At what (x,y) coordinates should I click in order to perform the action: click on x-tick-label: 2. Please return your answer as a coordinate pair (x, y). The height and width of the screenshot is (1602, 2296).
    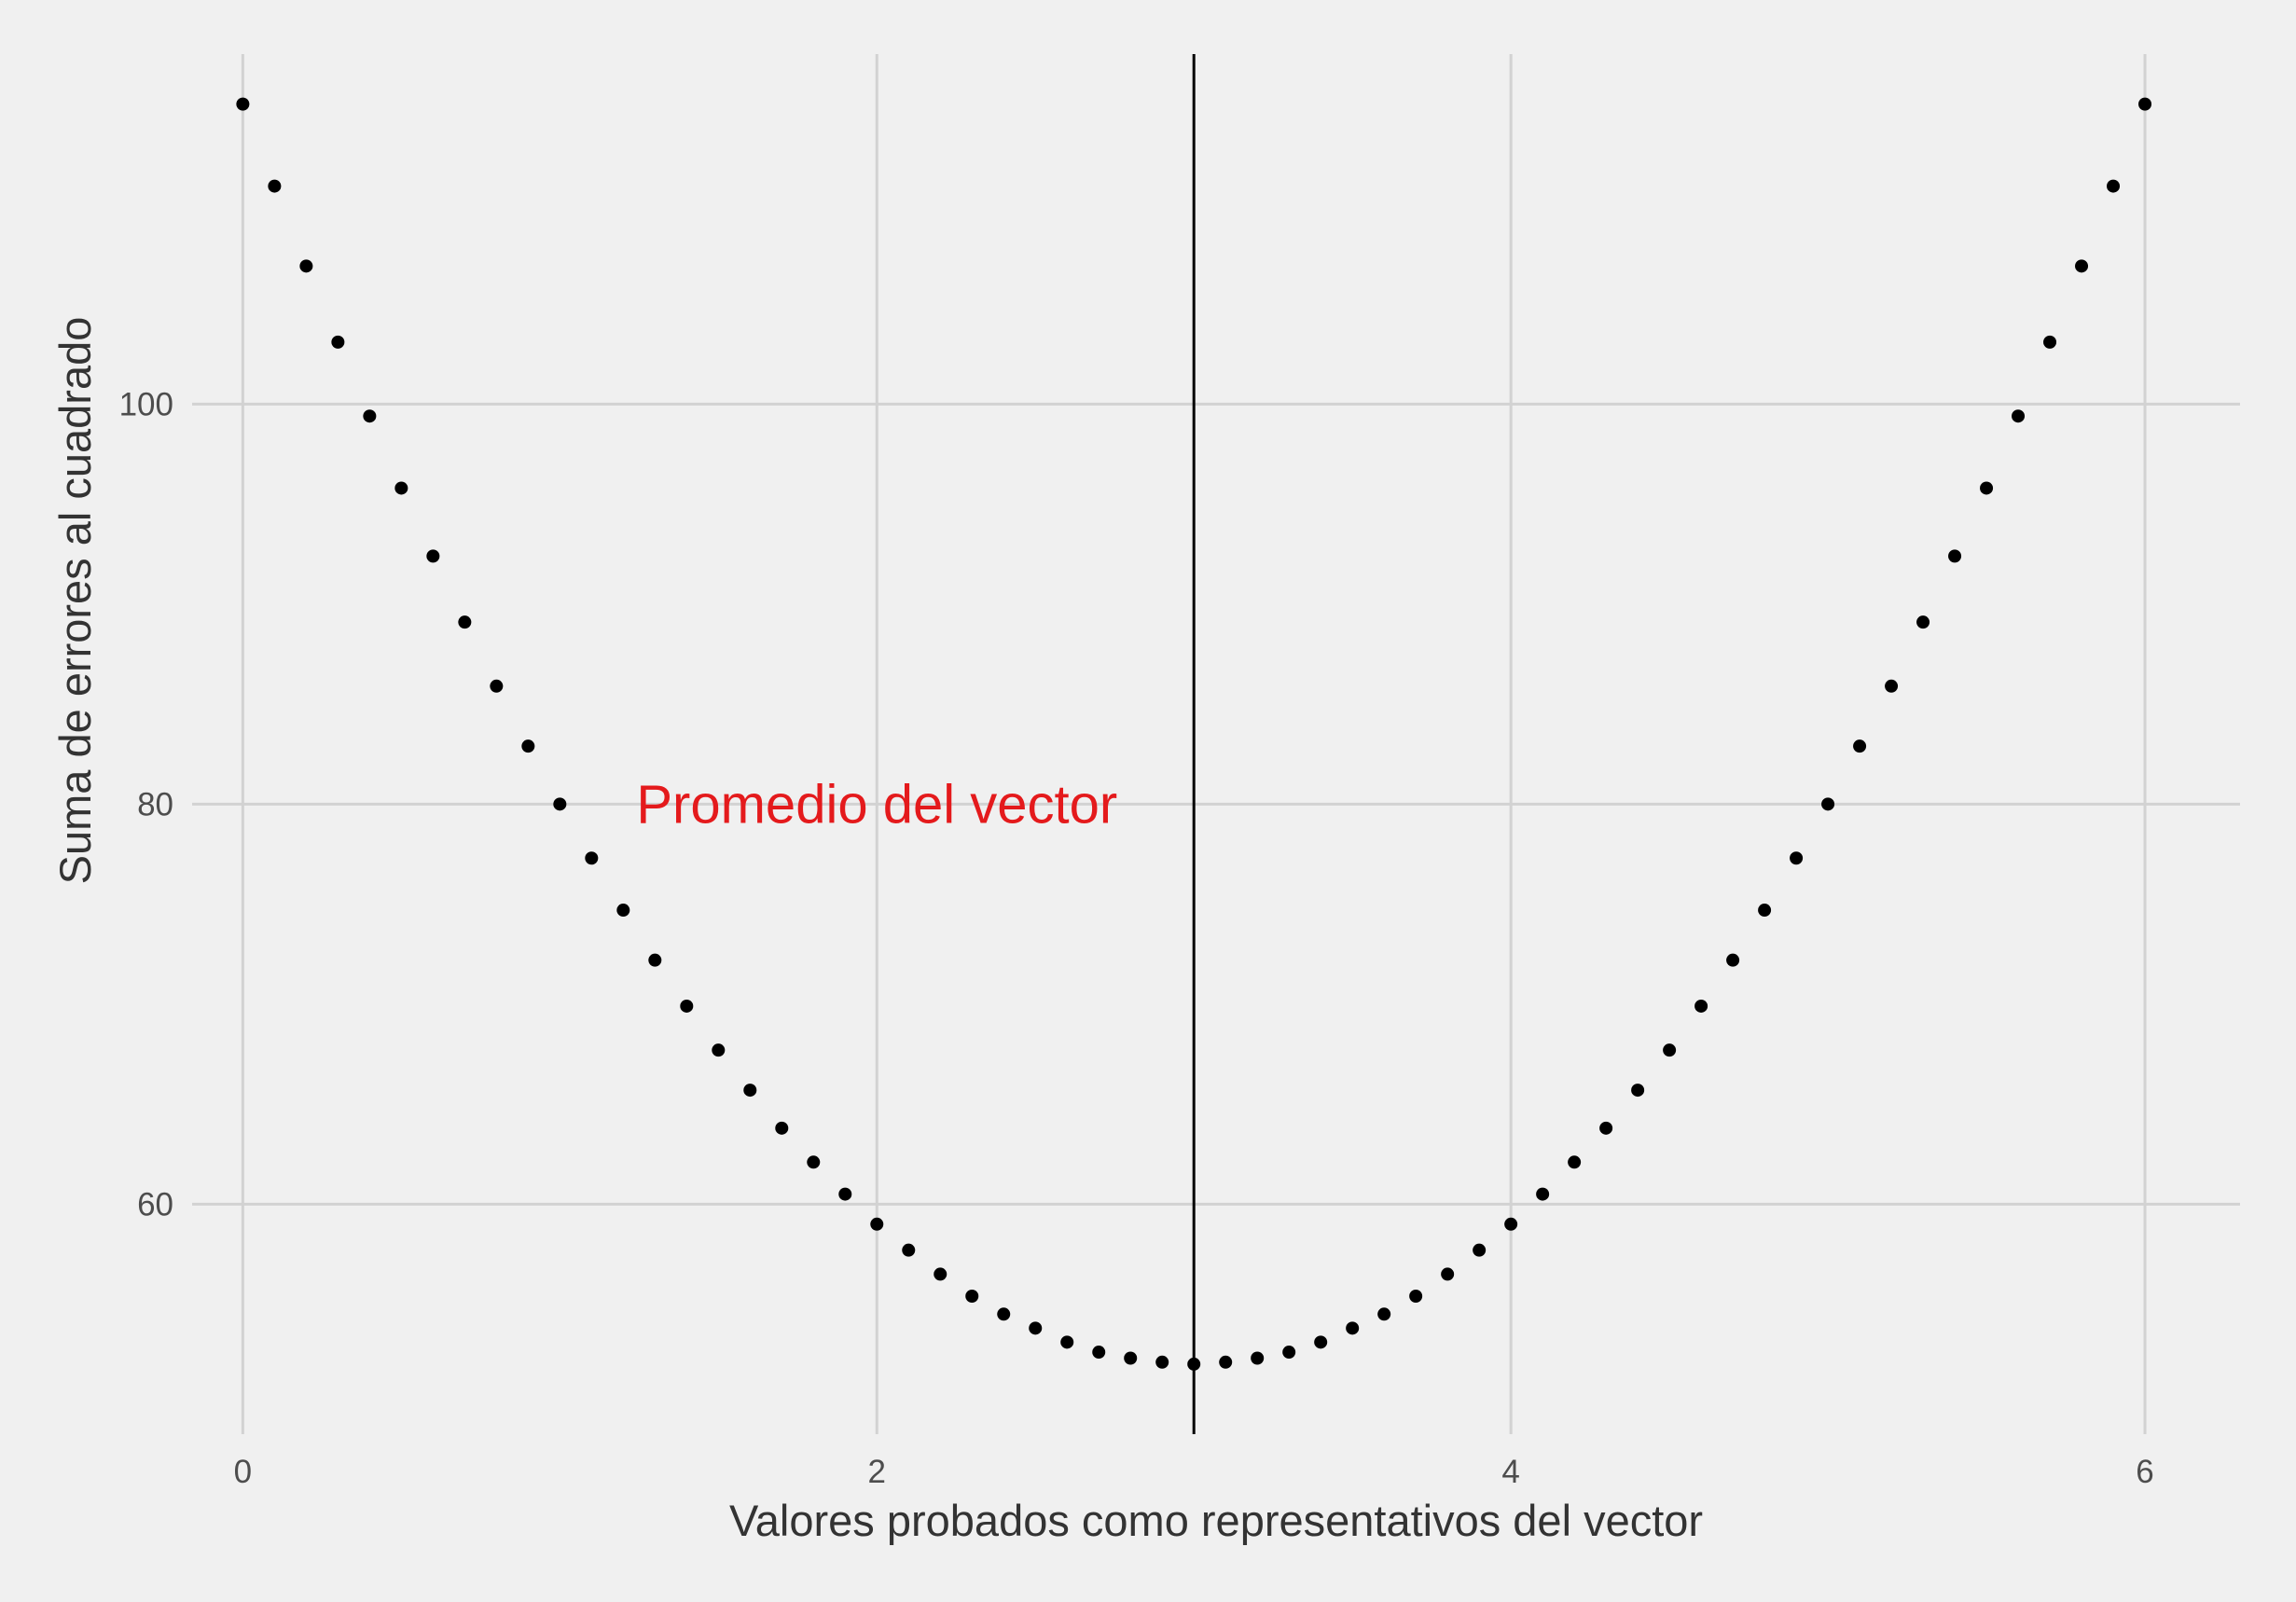
    Looking at the image, I should click on (877, 1472).